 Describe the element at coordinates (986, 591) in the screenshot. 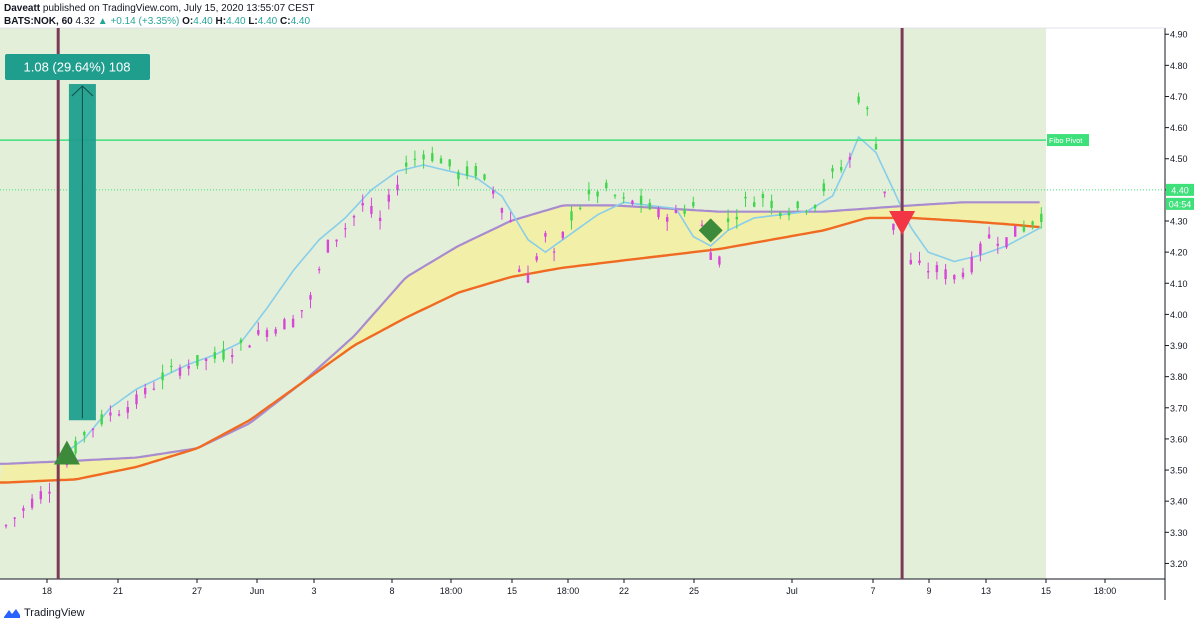

I see `x-tick-label: 13` at that location.